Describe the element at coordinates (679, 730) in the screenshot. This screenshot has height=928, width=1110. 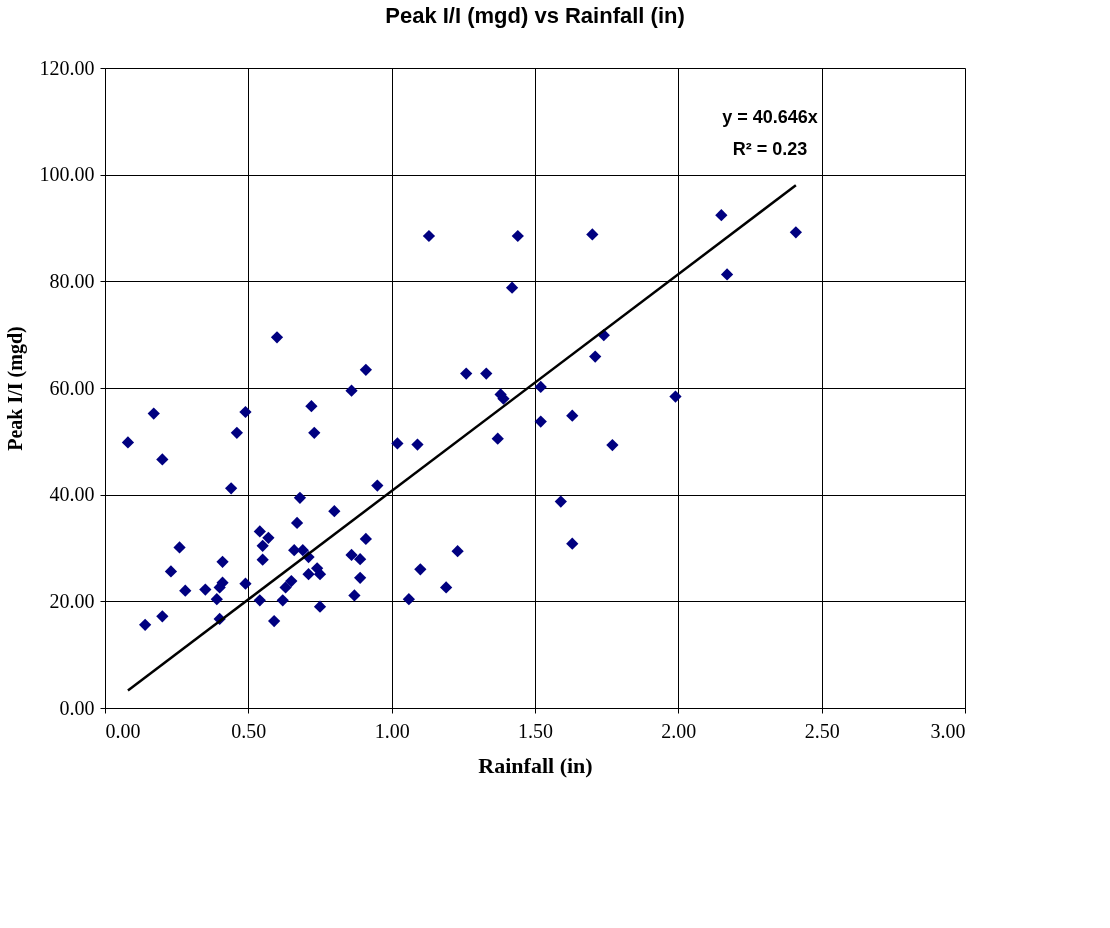
I see `x-tick-label: 2.00` at that location.